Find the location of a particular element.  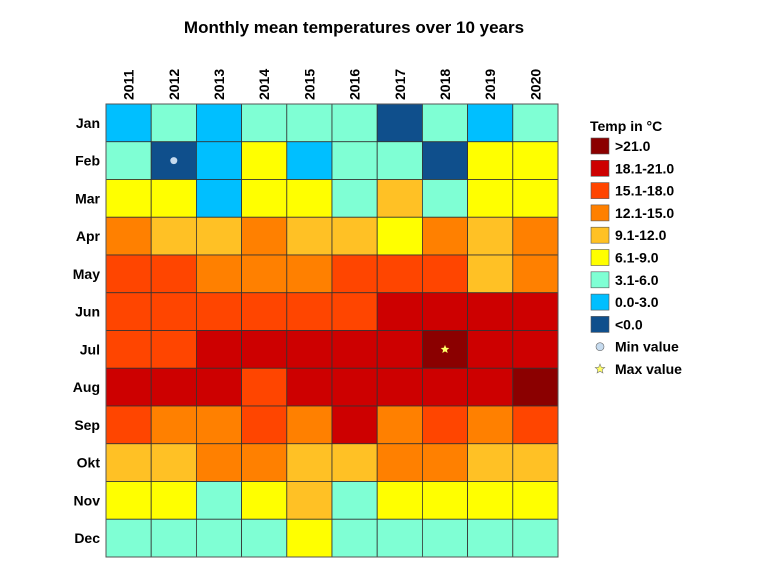

heatmap-cell-sep-2011 is located at coordinates (128, 425).